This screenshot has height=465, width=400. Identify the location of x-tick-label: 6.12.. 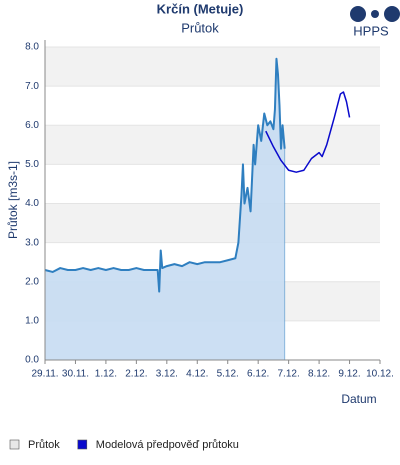
(258, 374).